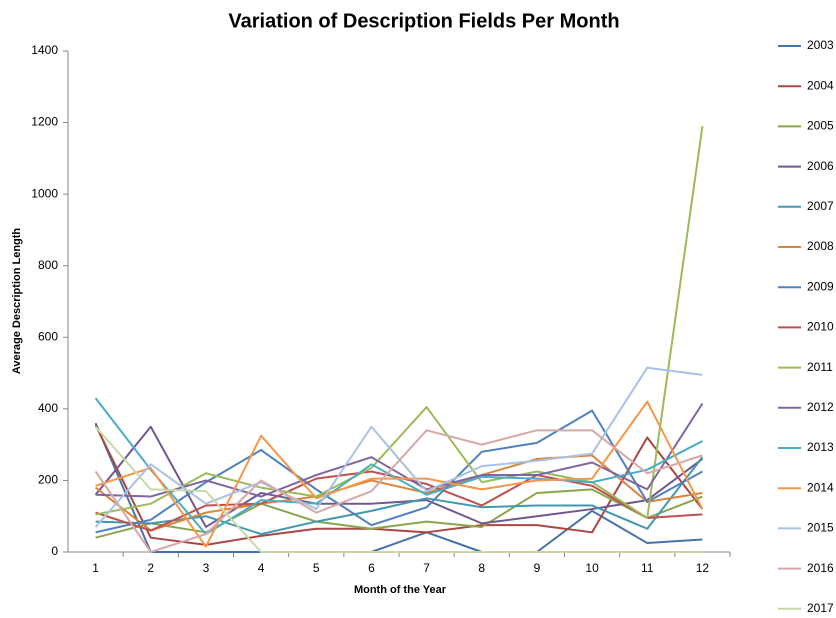 The height and width of the screenshot is (618, 836). I want to click on legend-label: 2014, so click(820, 487).